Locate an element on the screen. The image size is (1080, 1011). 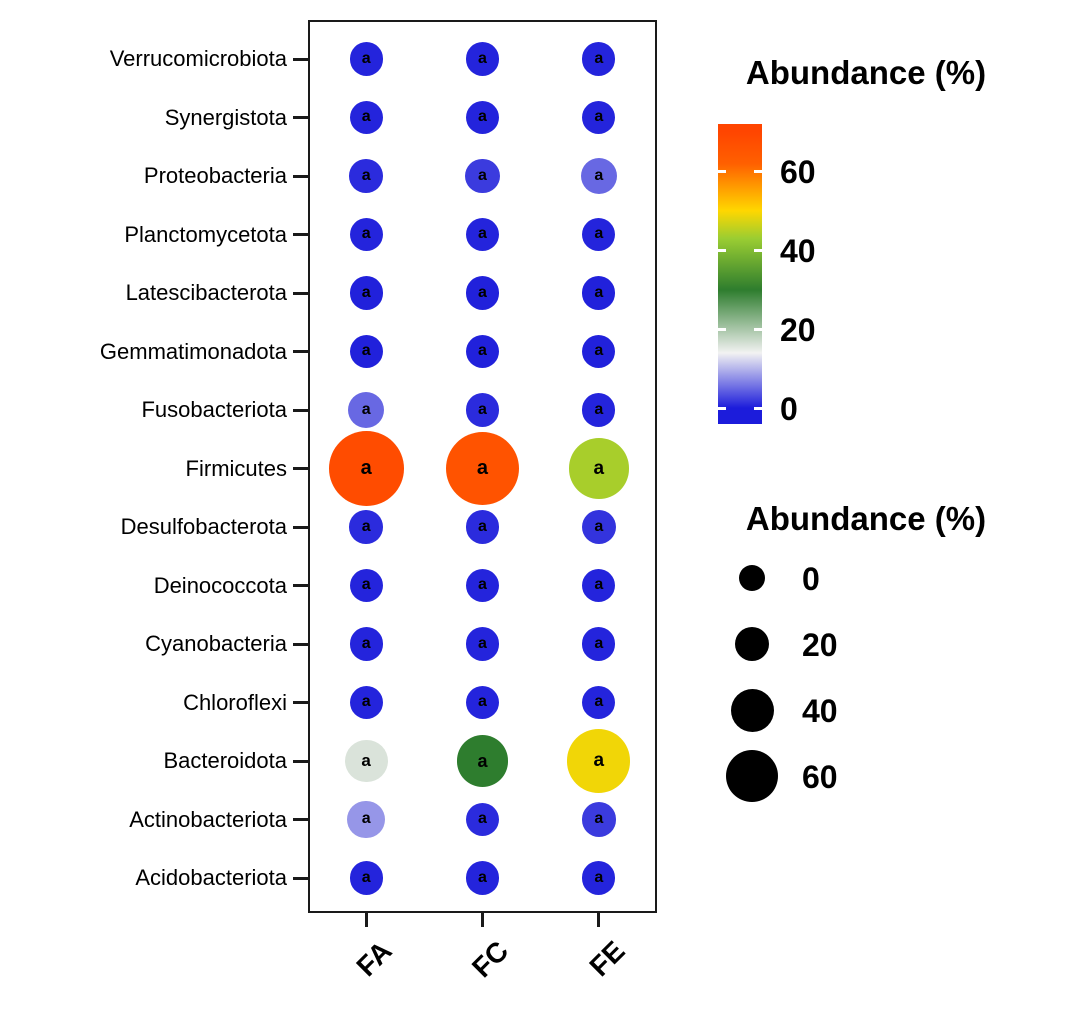
y-axis-label: Cyanobacteria is located at coordinates (216, 643).